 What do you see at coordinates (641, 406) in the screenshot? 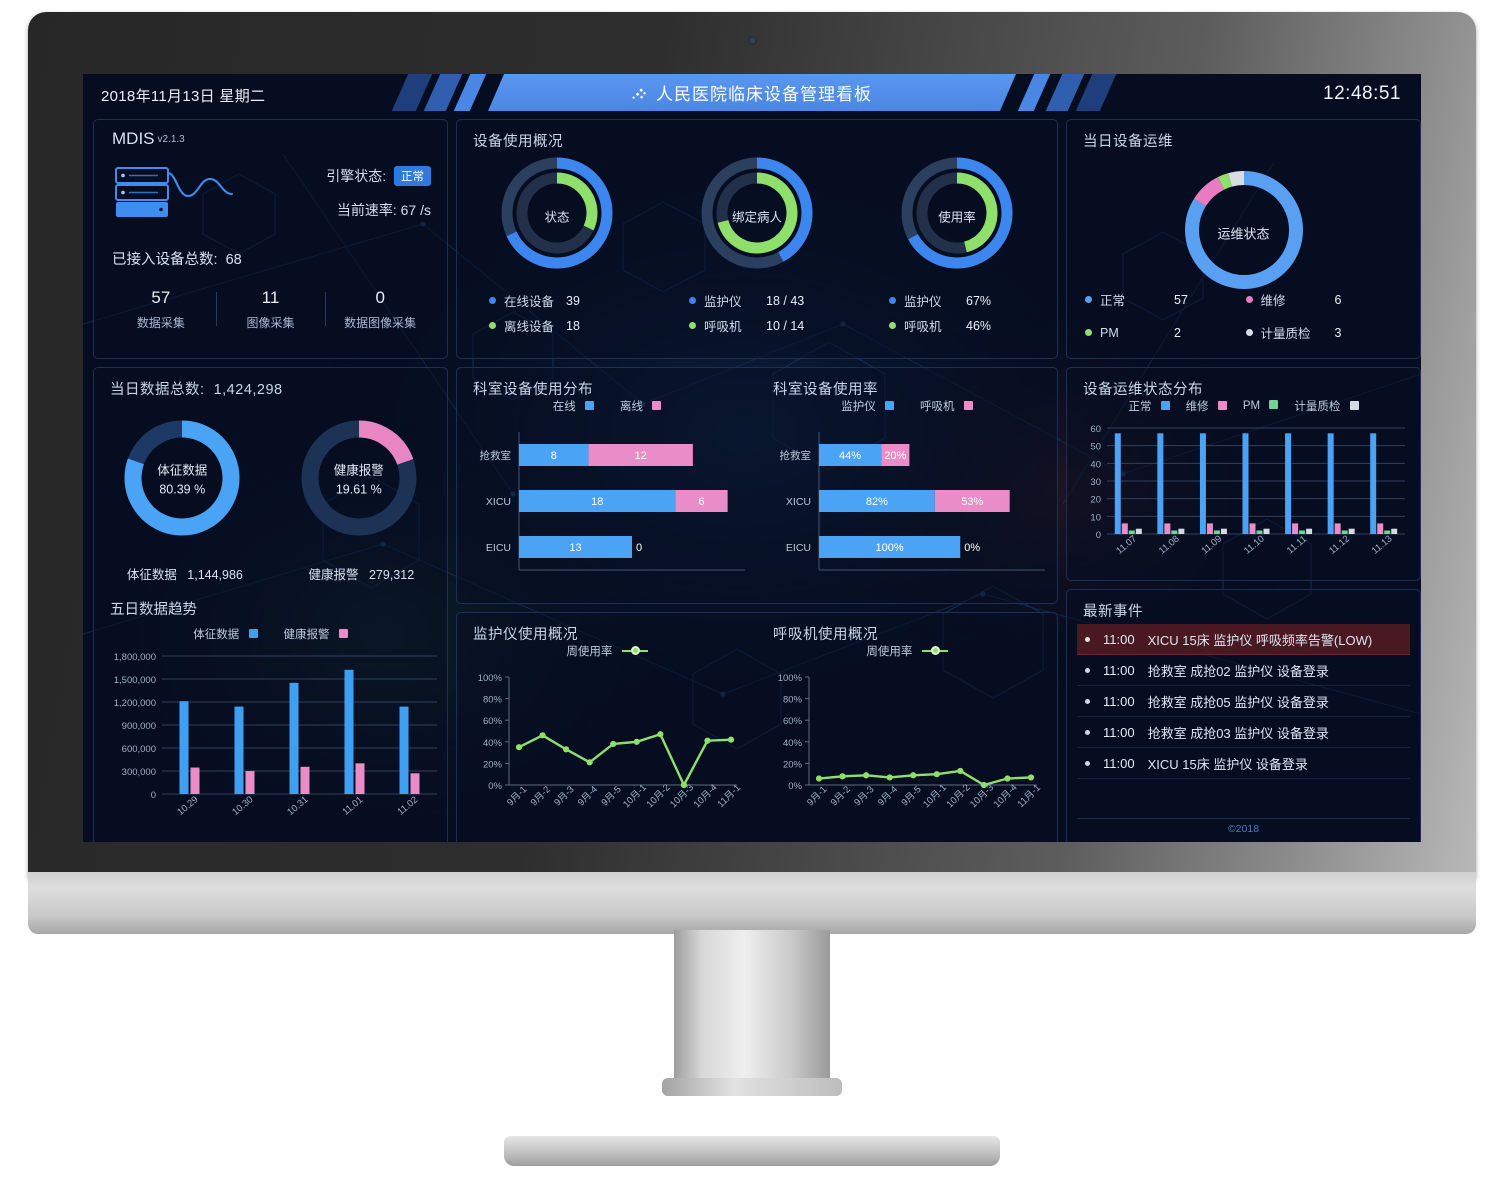
I see `legend-item-offline: 离线` at bounding box center [641, 406].